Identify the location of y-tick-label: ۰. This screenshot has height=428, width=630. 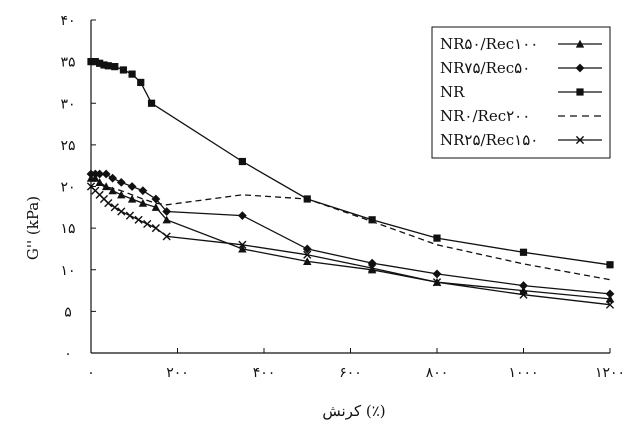
(68, 354).